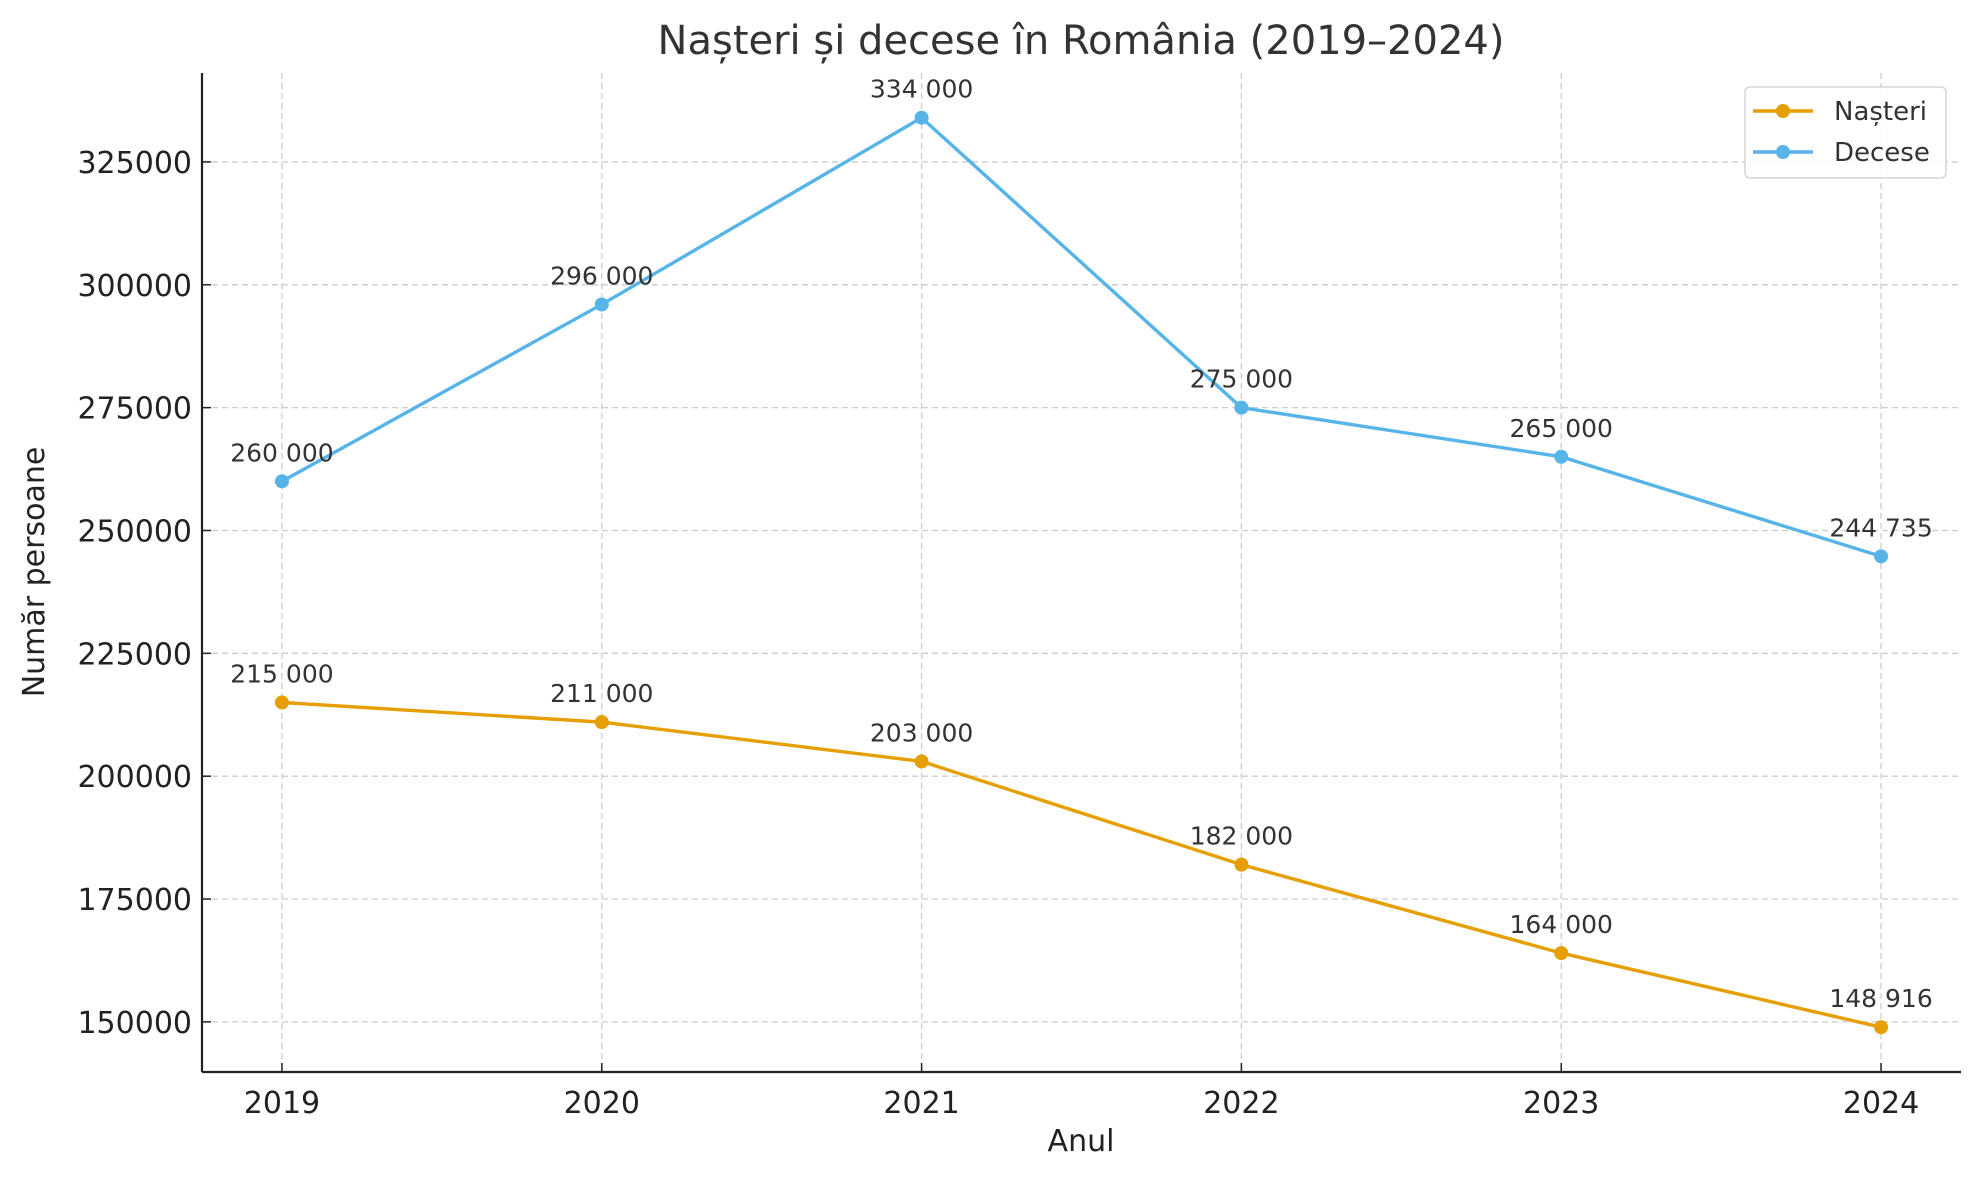 The image size is (1980, 1184). I want to click on x-tick-label: 2023, so click(1561, 1103).